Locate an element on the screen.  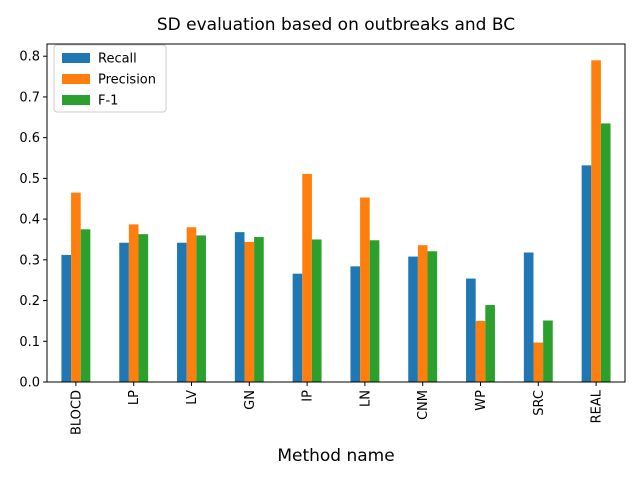
bar-f1-wp is located at coordinates (490, 343).